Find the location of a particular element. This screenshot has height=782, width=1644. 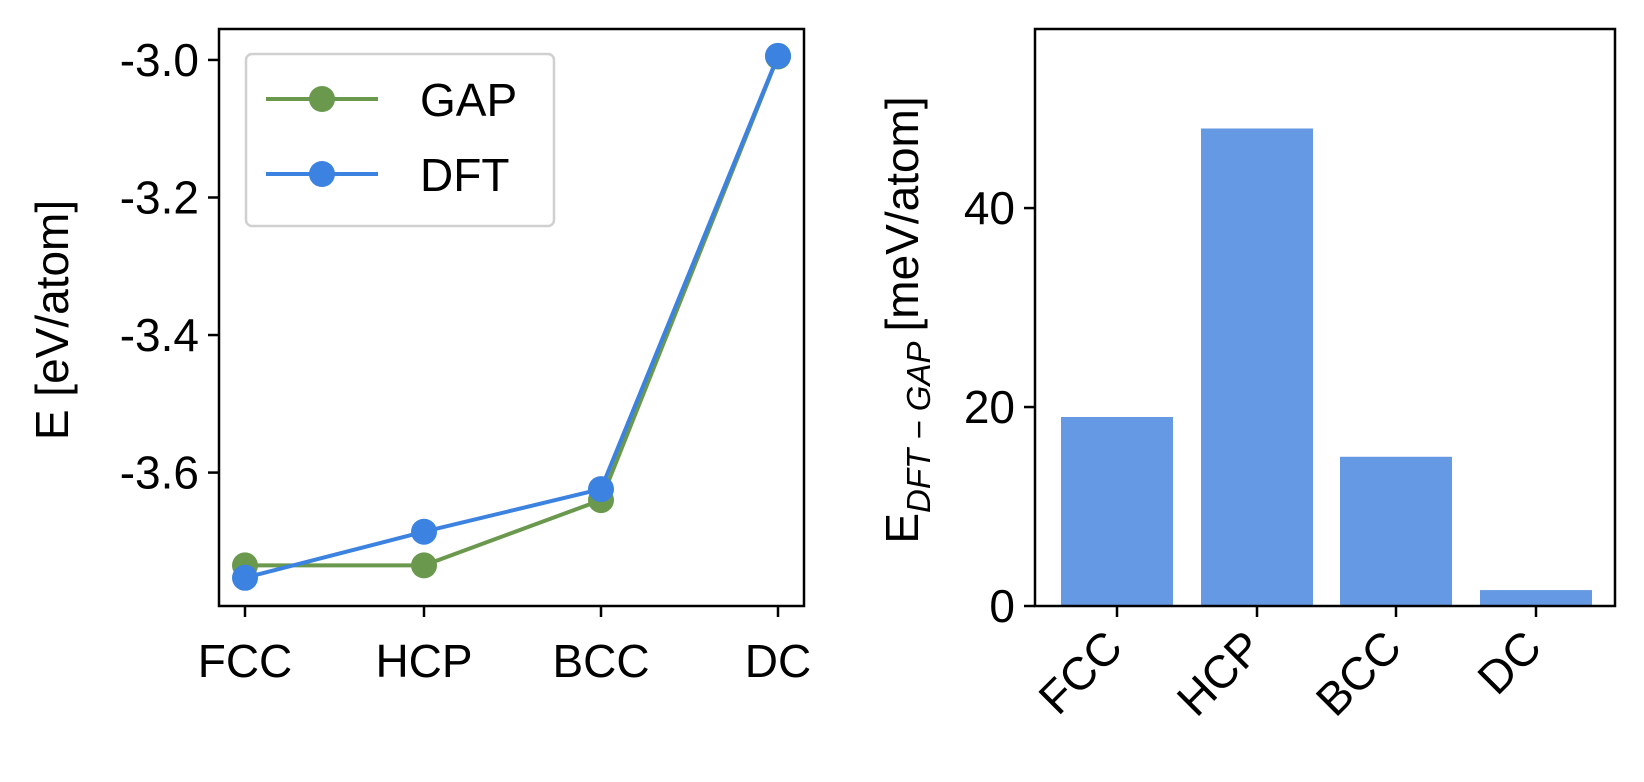

right-y-tick-label: 0 is located at coordinates (1002, 606).